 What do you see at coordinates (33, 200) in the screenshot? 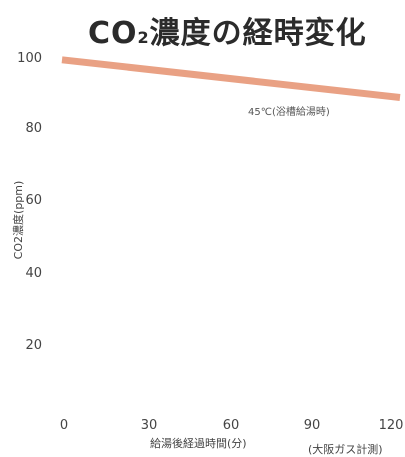
I see `y-tick-label: 60` at bounding box center [33, 200].